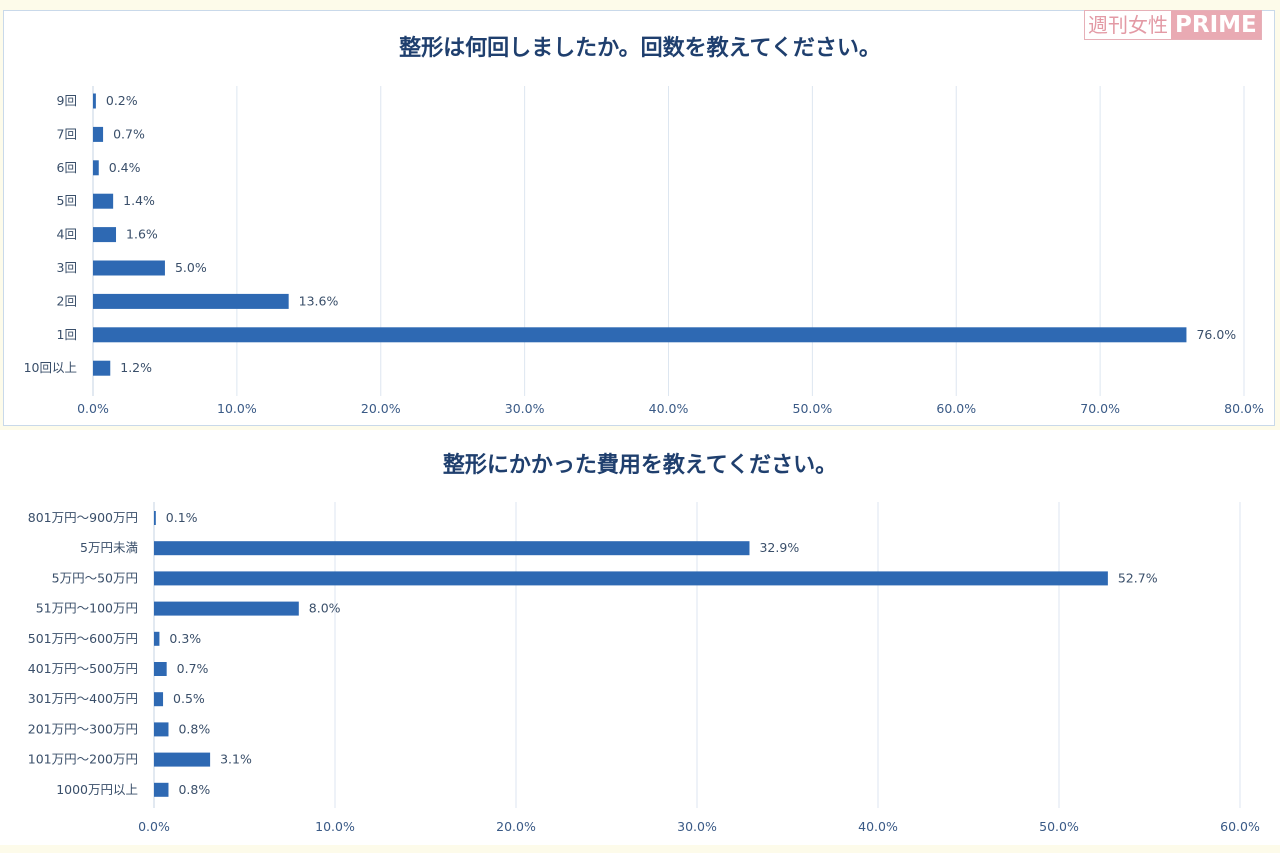  I want to click on value-label: 1.2%, so click(136, 367).